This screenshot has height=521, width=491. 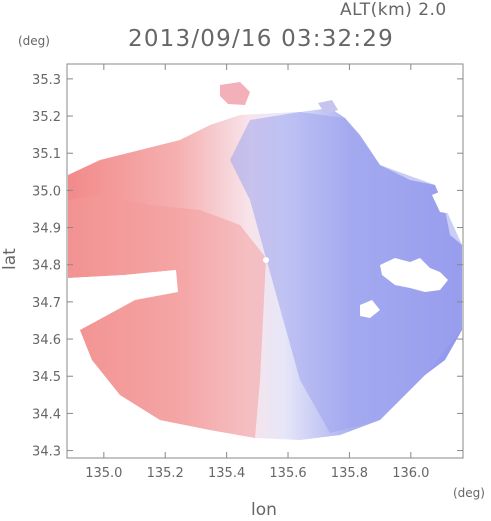 I want to click on y-tick-label: 35.2, so click(x=46, y=117).